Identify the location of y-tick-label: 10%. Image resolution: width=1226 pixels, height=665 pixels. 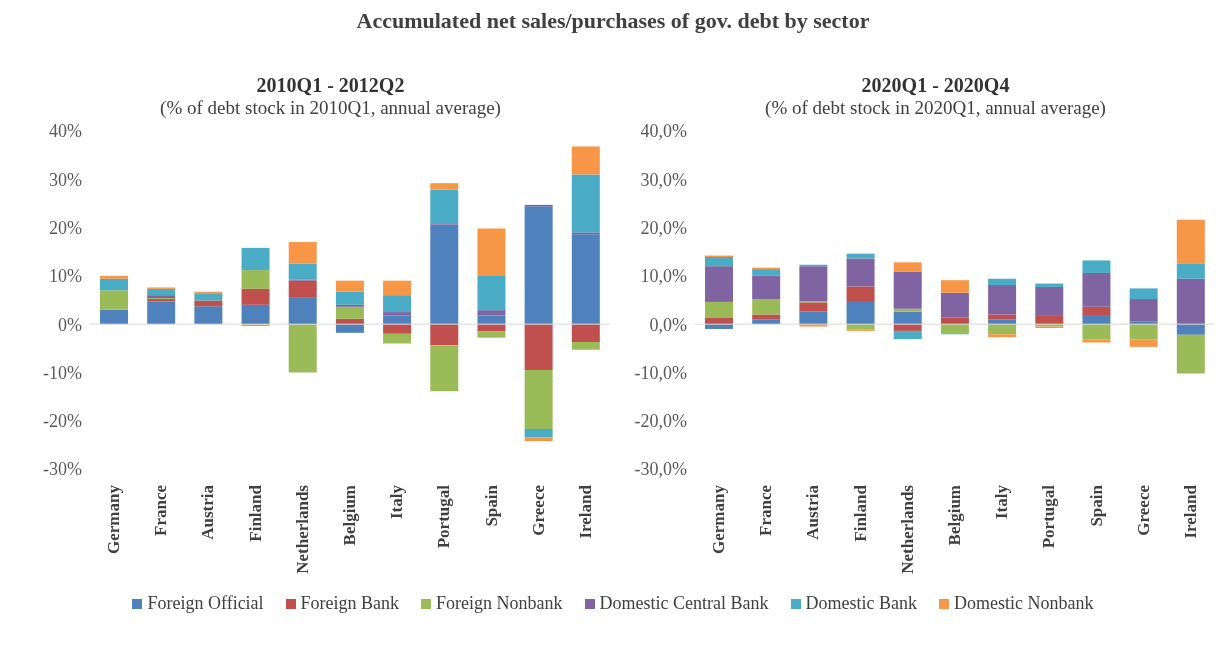
(65, 276).